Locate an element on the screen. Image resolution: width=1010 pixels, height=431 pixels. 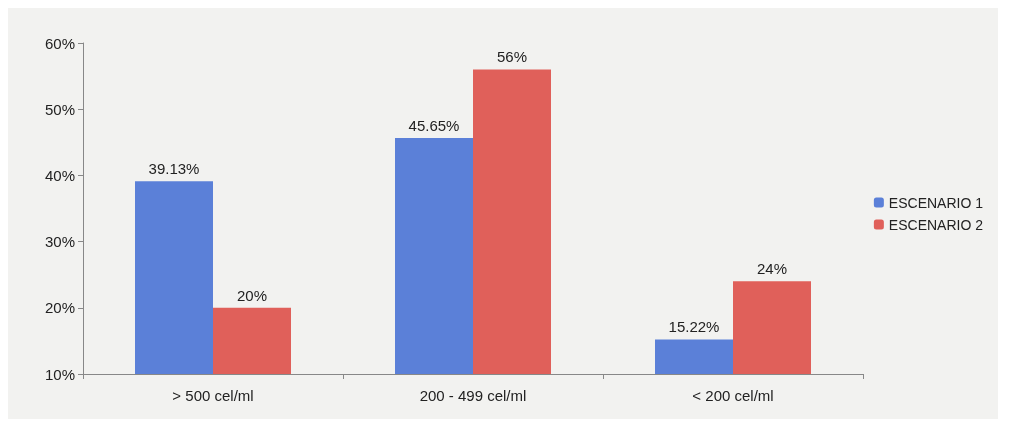
data-label: 45.65% is located at coordinates (434, 125).